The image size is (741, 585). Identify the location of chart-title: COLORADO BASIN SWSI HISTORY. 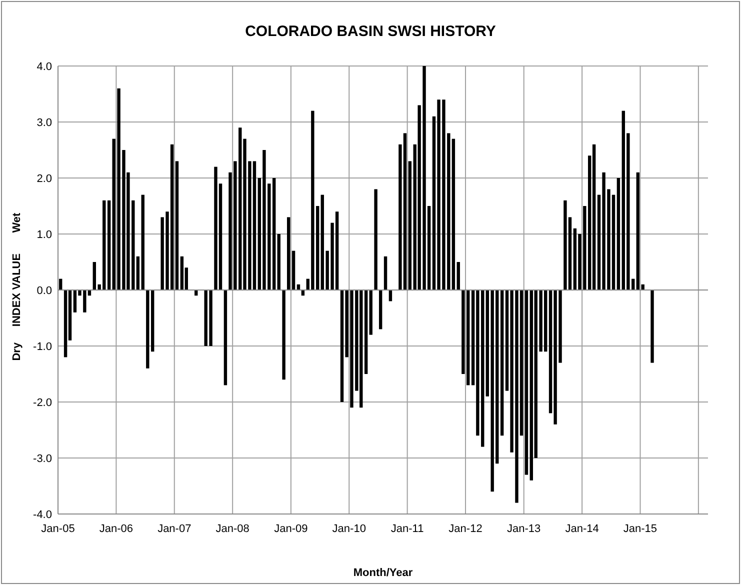
(370, 31).